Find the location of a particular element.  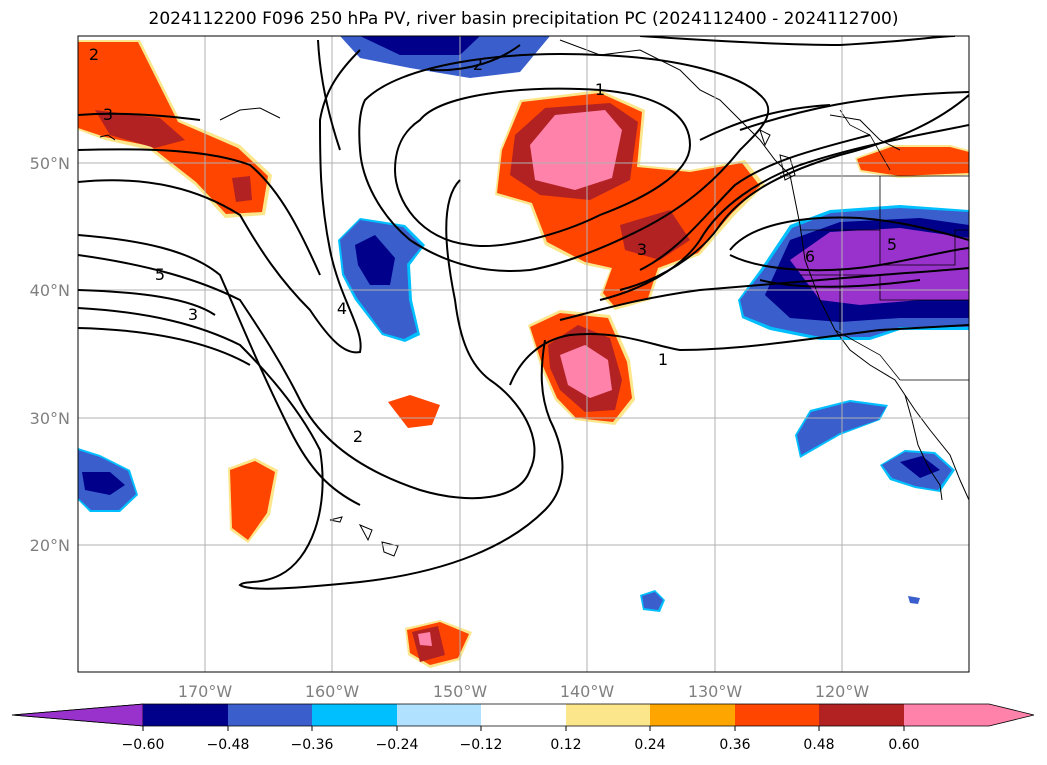

pv-label-3-southwest: 3 is located at coordinates (193, 314).